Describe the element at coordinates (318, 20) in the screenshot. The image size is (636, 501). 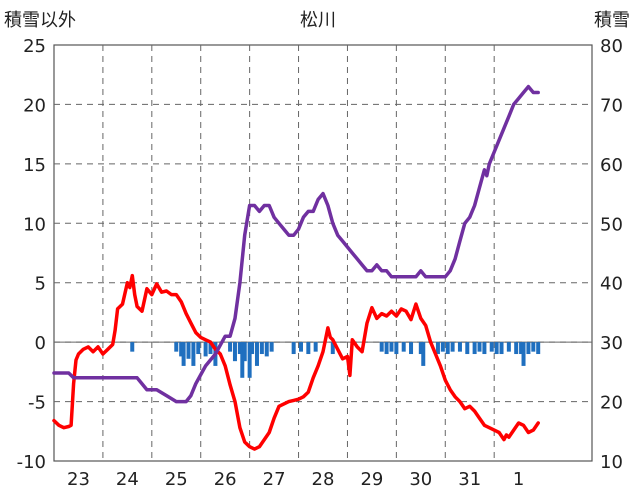
I see `chart-title: 松川` at that location.